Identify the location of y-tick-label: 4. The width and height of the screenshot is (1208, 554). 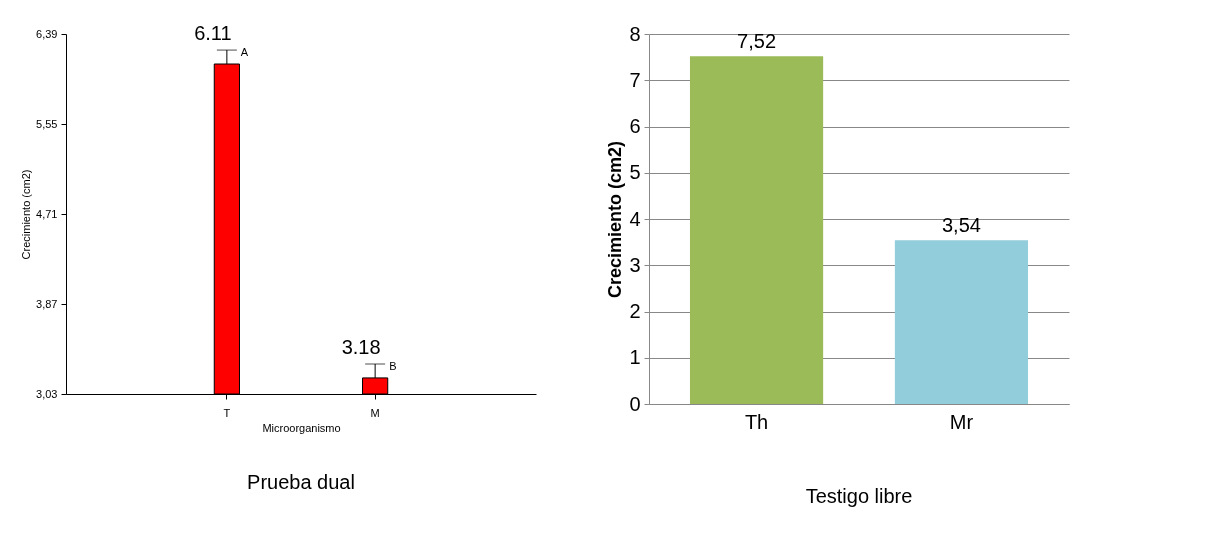
(635, 218).